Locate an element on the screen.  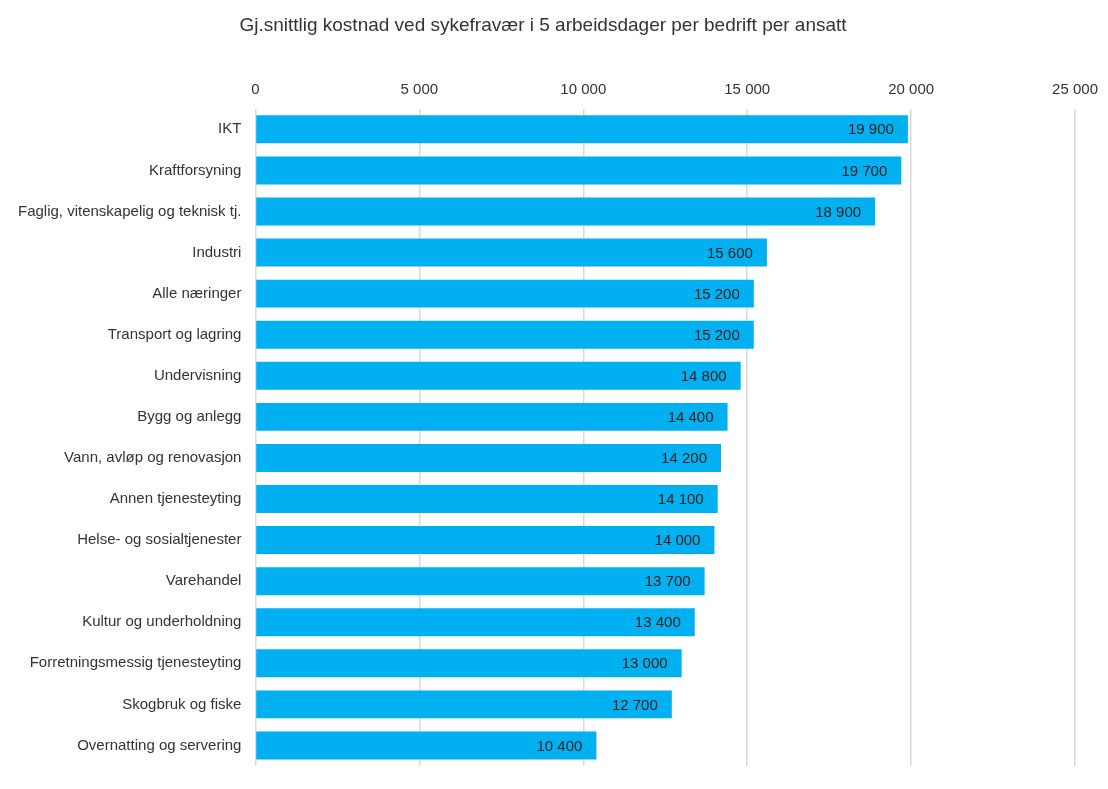
y-tick-label: Vann, avløp og renovasjon is located at coordinates (153, 457).